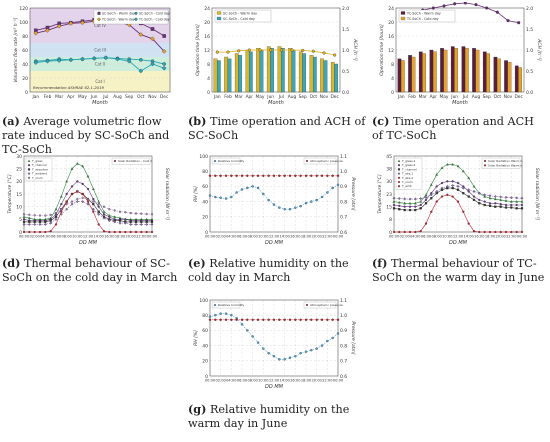 The width and height of the screenshot is (550, 442). What do you see at coordinates (16, 49) in the screenshot?
I see `chart-a-ylabel: Volumetric flow rate [m³ h⁻¹]` at bounding box center [16, 49].